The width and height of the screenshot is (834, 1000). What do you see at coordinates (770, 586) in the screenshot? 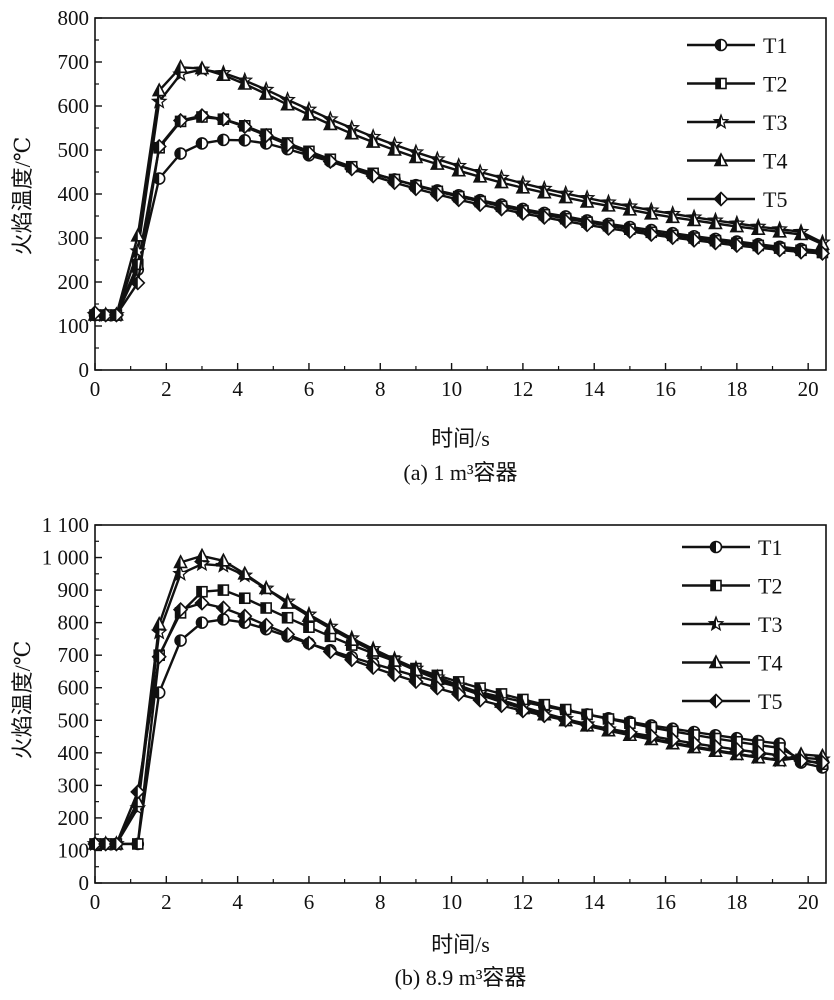
I see `legend-label: T2` at bounding box center [770, 586].